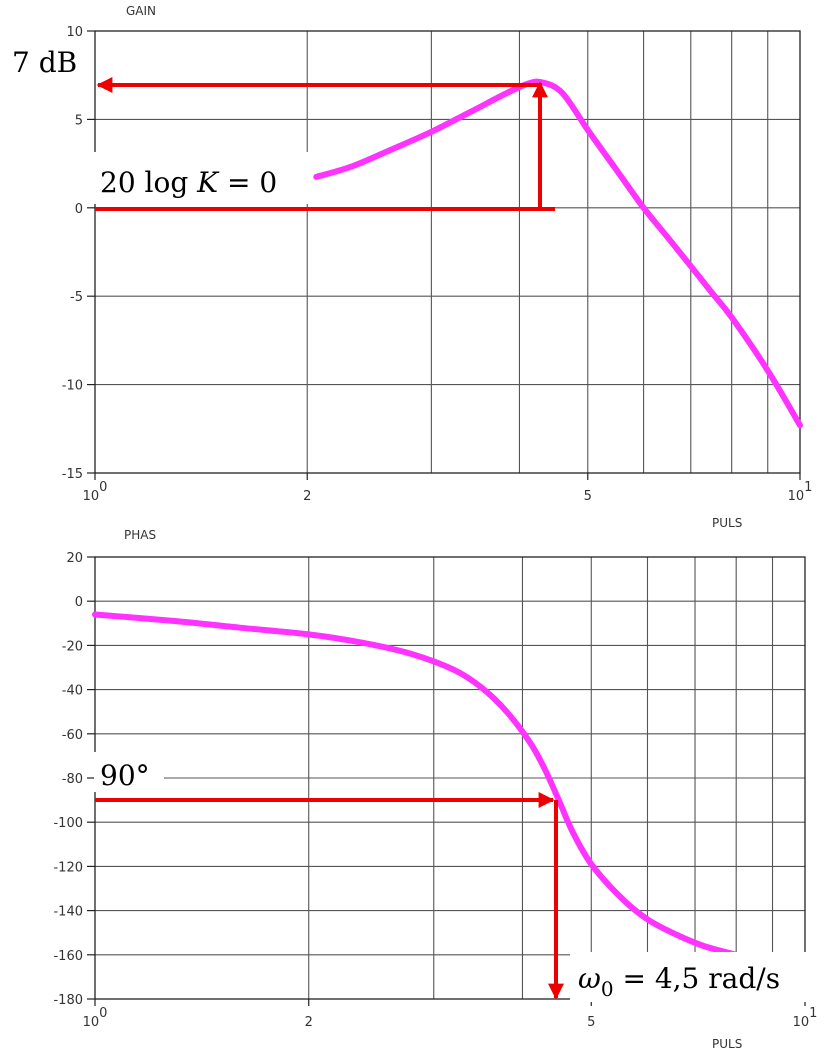  Describe the element at coordinates (74, 32) in the screenshot. I see `gain-y-tick-label: 10` at that location.